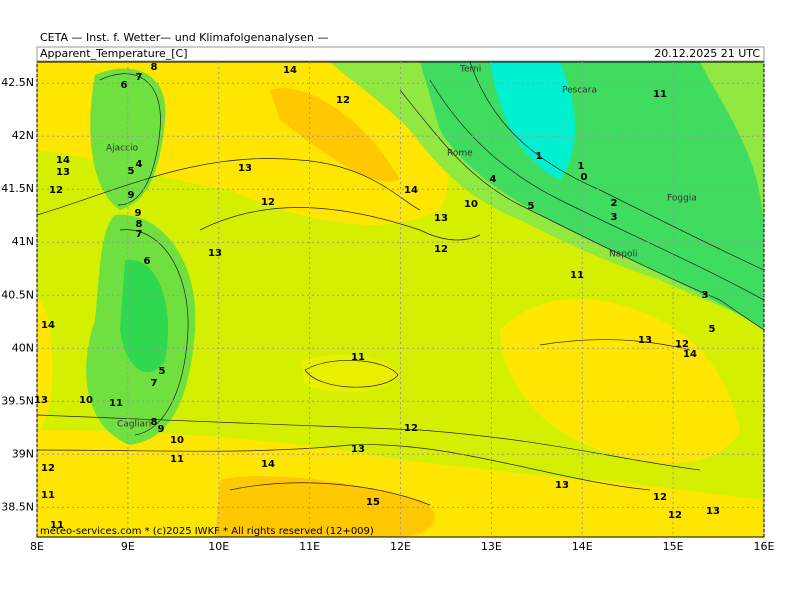 This screenshot has height=600, width=800. What do you see at coordinates (23, 347) in the screenshot?
I see `y-tick-label: 40N` at bounding box center [23, 347].